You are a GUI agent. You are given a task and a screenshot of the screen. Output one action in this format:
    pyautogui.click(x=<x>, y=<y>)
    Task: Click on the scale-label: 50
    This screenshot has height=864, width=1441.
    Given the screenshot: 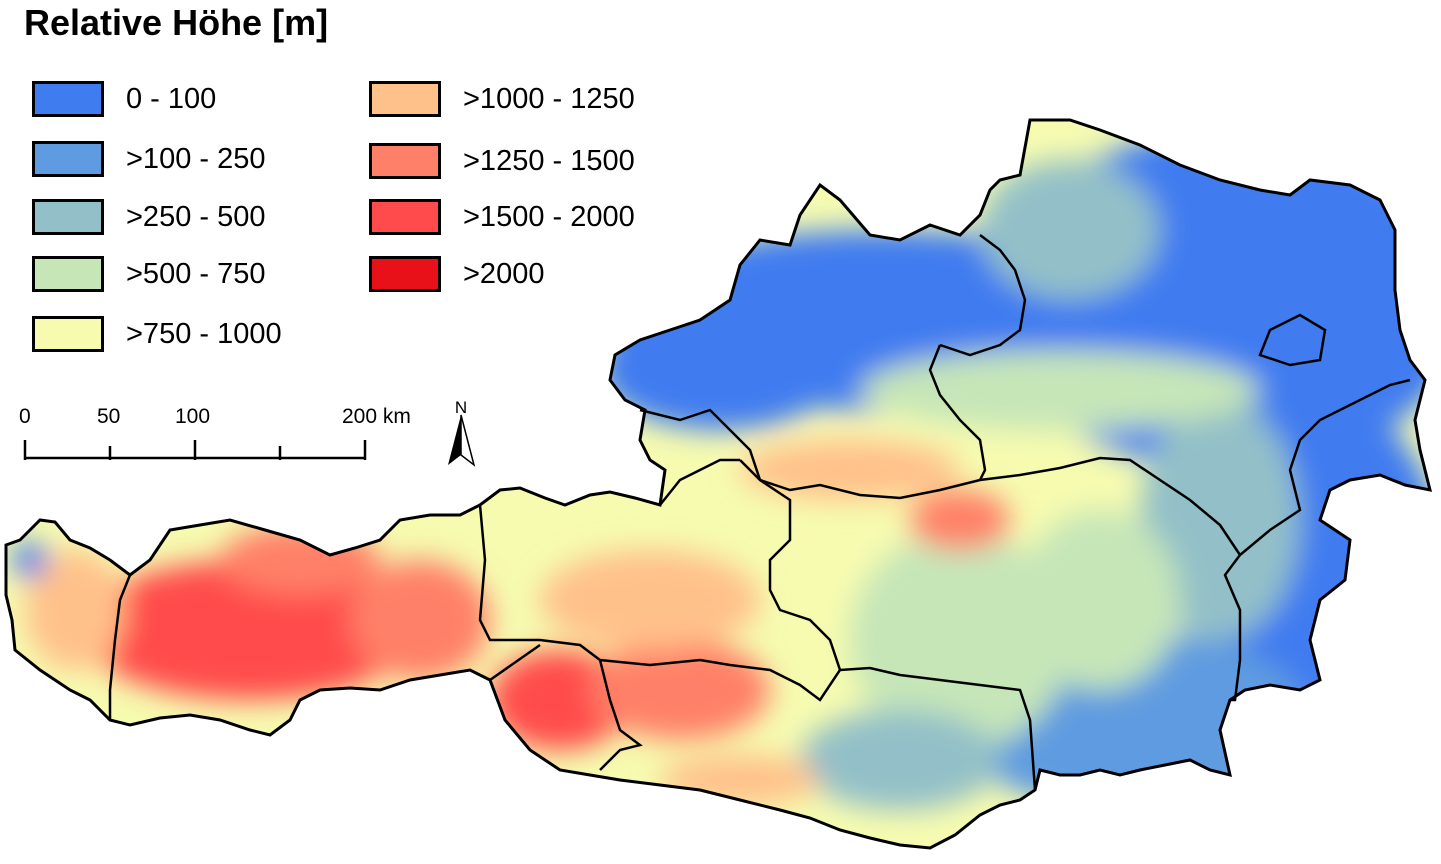 What is the action you would take?
    pyautogui.click(x=109, y=416)
    